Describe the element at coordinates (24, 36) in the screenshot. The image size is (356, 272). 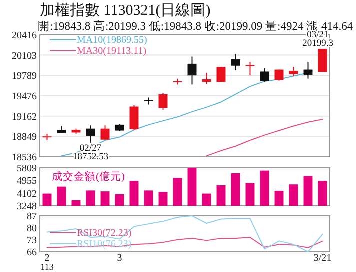
I see `y-tick-label: 20416` at that location.